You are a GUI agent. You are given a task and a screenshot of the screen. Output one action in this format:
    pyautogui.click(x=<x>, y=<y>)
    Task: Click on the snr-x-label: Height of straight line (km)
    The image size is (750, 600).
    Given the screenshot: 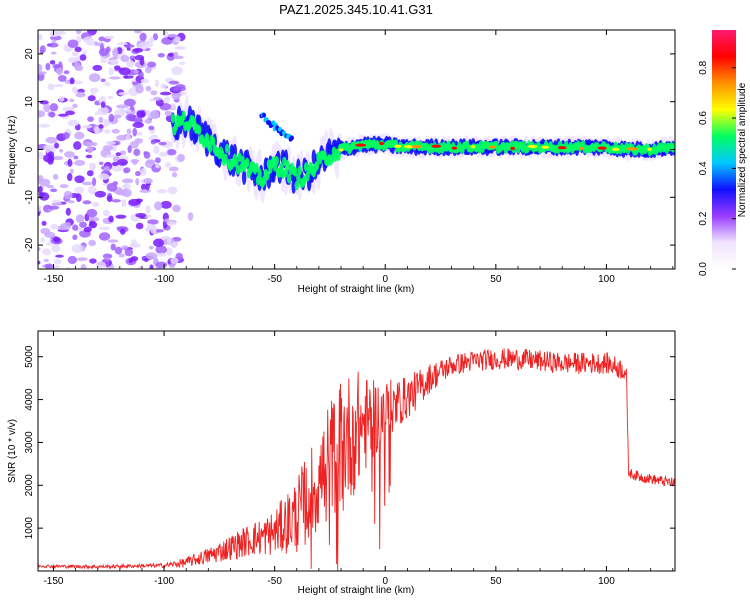 What is the action you would take?
    pyautogui.click(x=356, y=590)
    